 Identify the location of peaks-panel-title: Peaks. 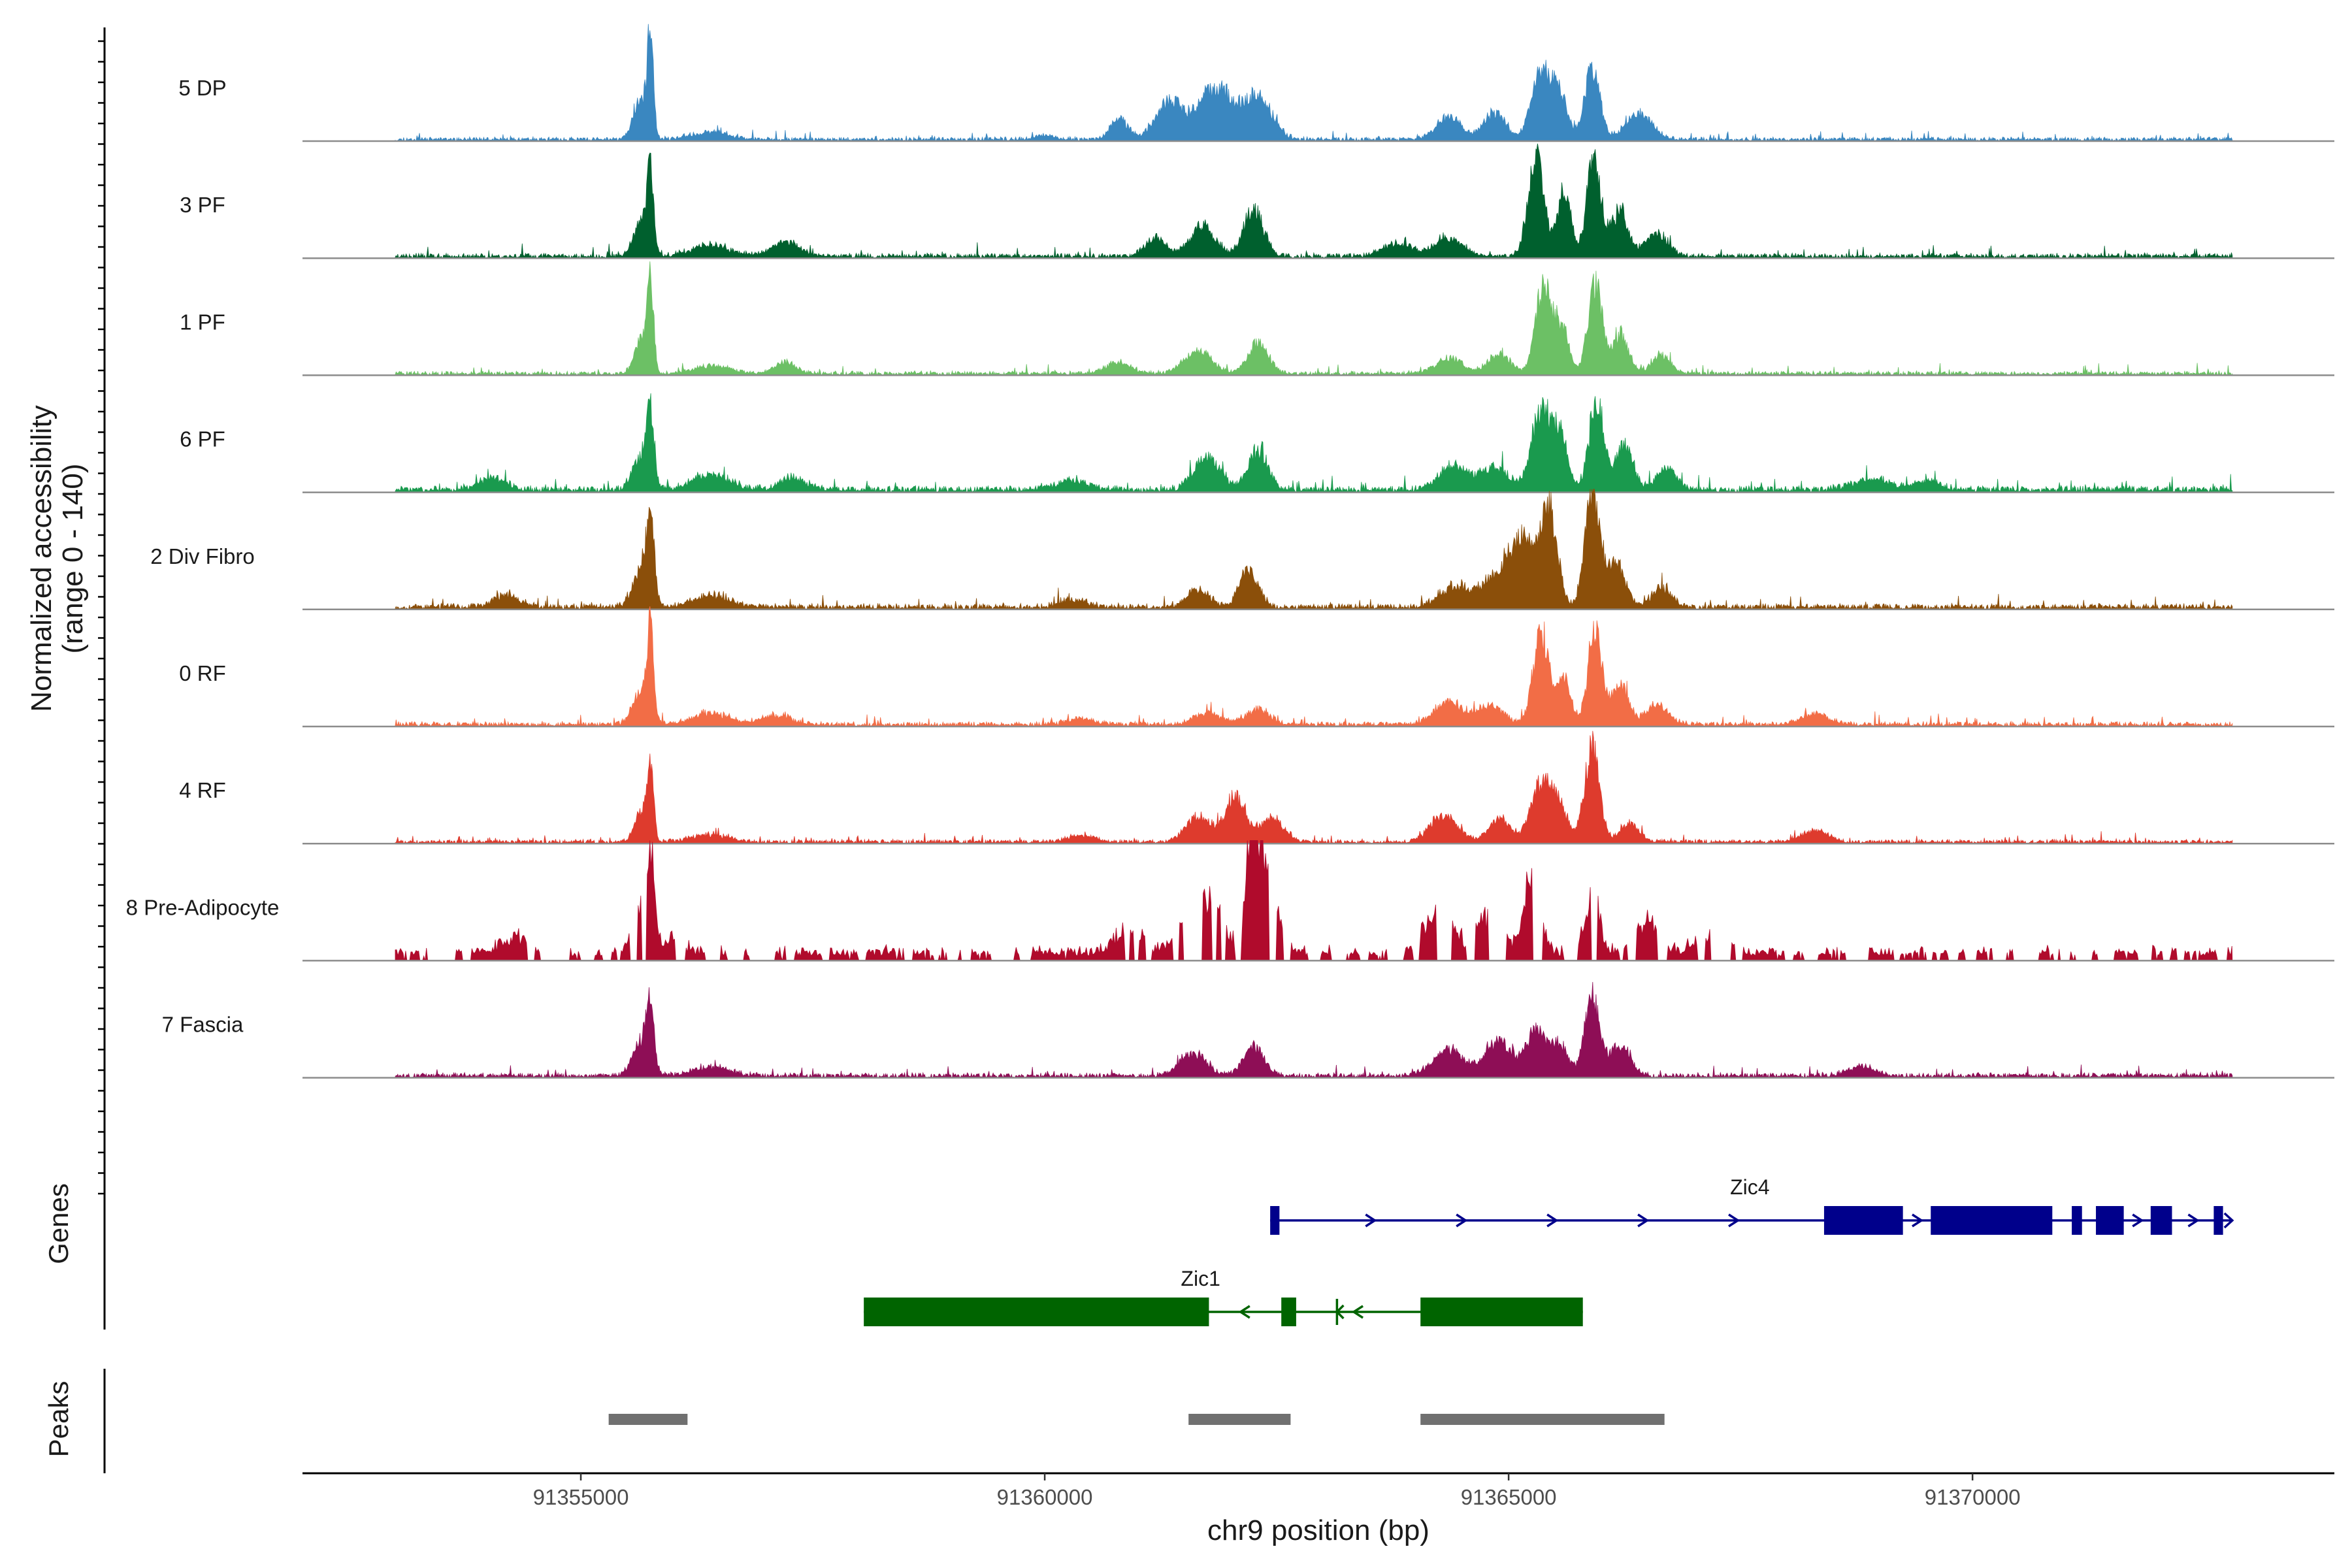
(58, 1419).